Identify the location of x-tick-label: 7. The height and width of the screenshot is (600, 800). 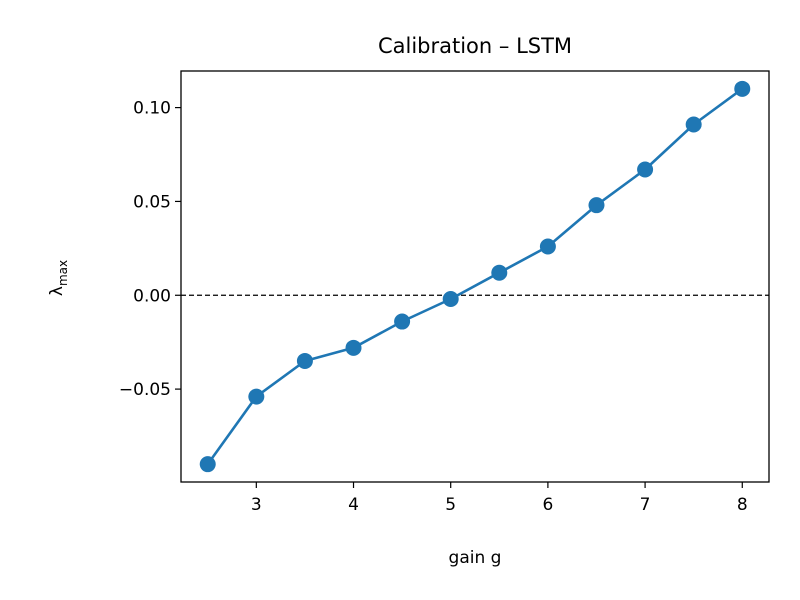
(645, 505).